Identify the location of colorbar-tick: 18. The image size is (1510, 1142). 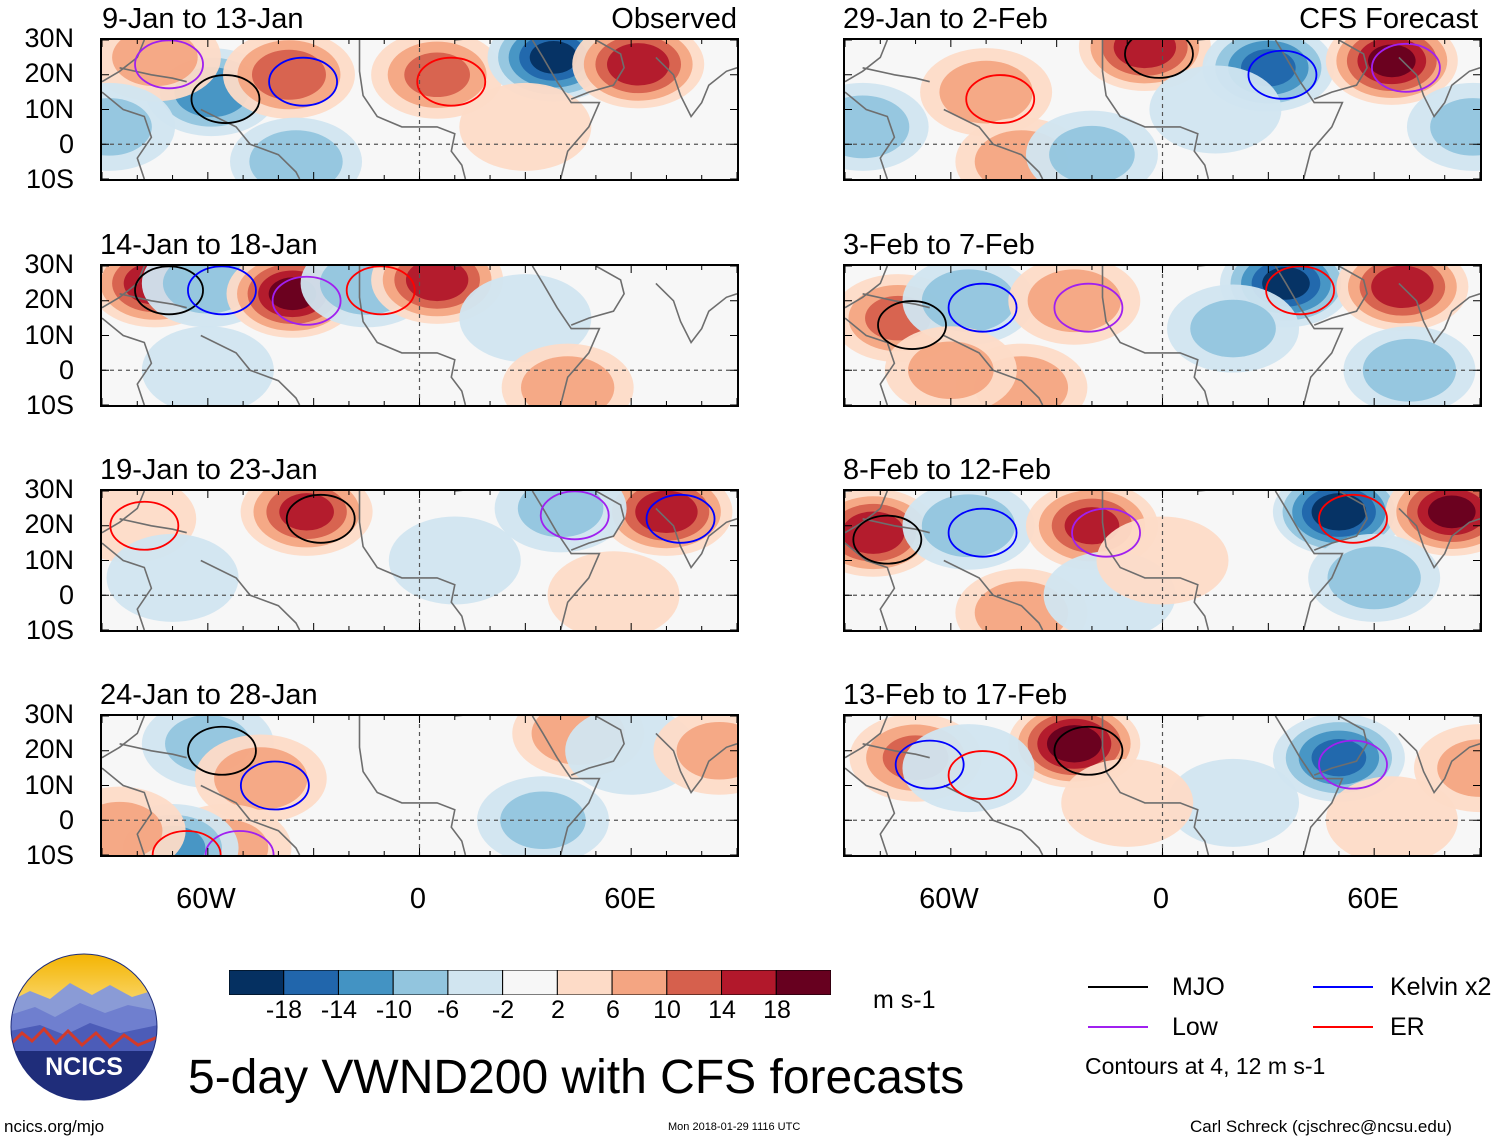
(777, 1010).